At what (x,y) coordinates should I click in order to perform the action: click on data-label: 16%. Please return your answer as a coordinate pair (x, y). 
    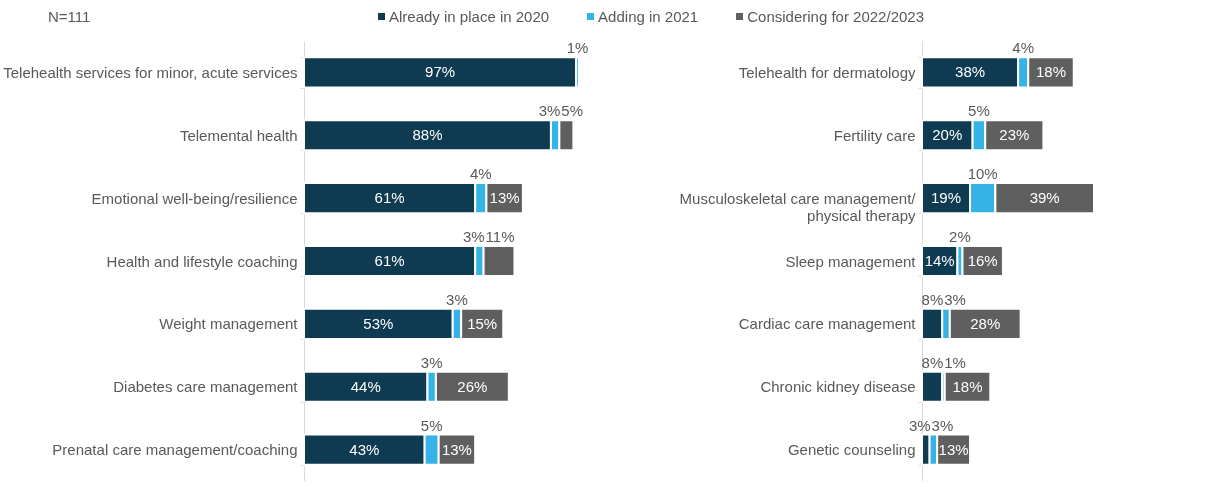
    Looking at the image, I should click on (982, 260).